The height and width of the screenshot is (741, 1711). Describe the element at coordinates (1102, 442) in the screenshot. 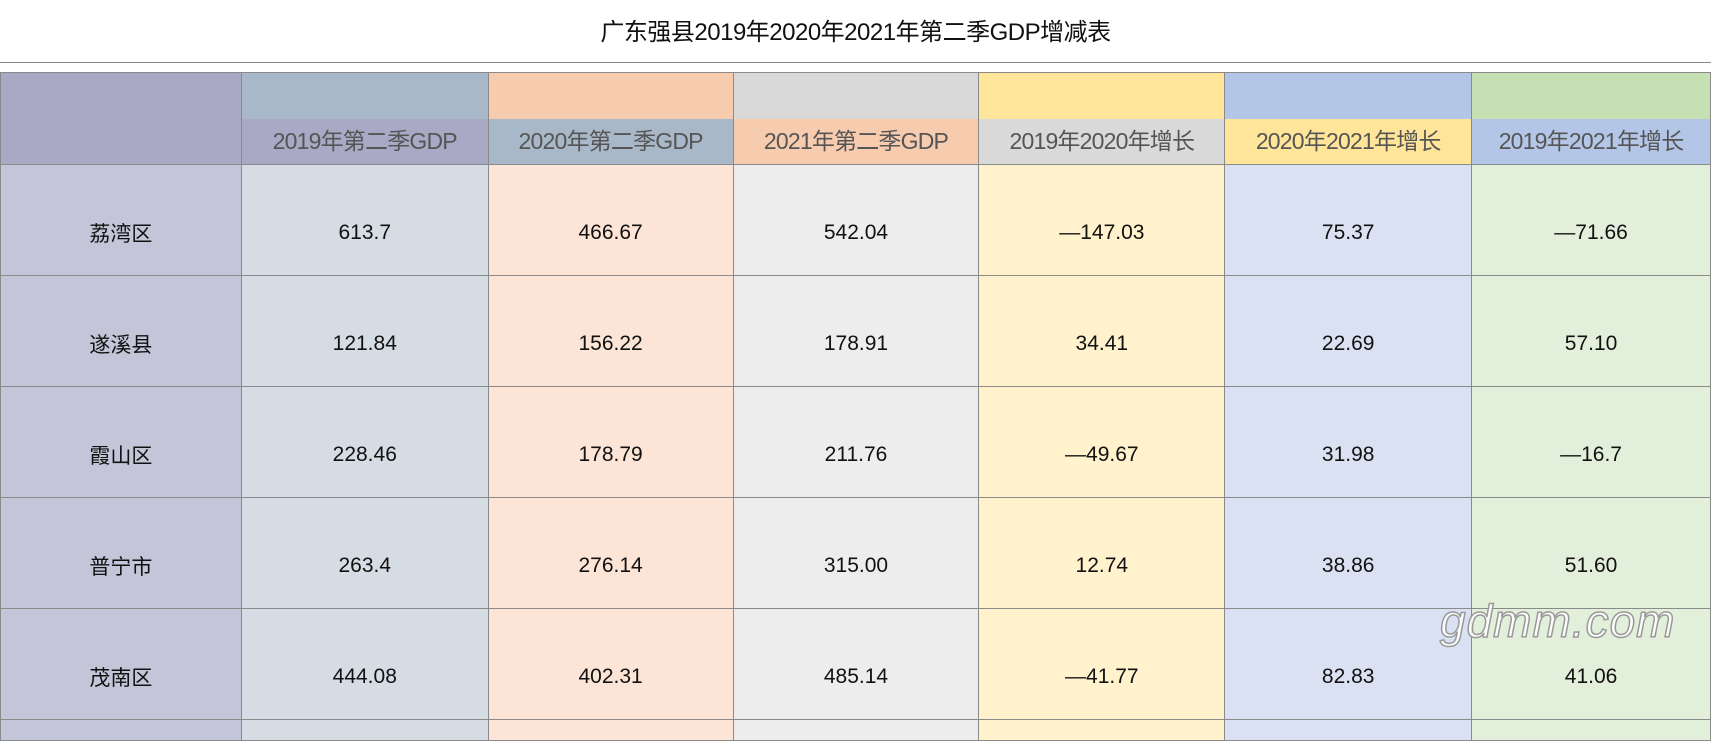

I see `table-cell: —49.67` at that location.